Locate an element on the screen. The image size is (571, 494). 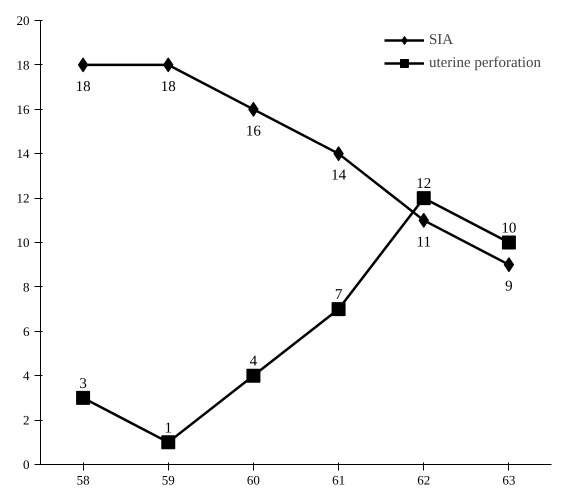
x-tick-label: 59 is located at coordinates (168, 480).